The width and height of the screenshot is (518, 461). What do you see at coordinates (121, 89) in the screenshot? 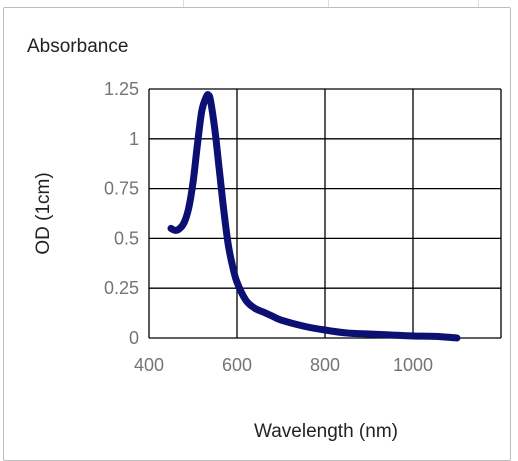
I see `y-tick-label: 1.25` at bounding box center [121, 89].